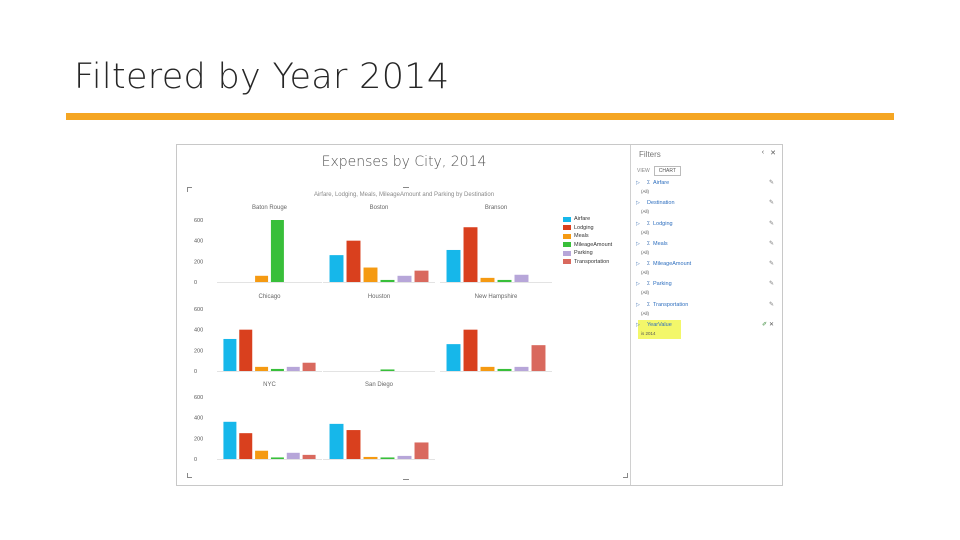 The height and width of the screenshot is (540, 960). I want to click on collapse-icon: ‹, so click(763, 152).